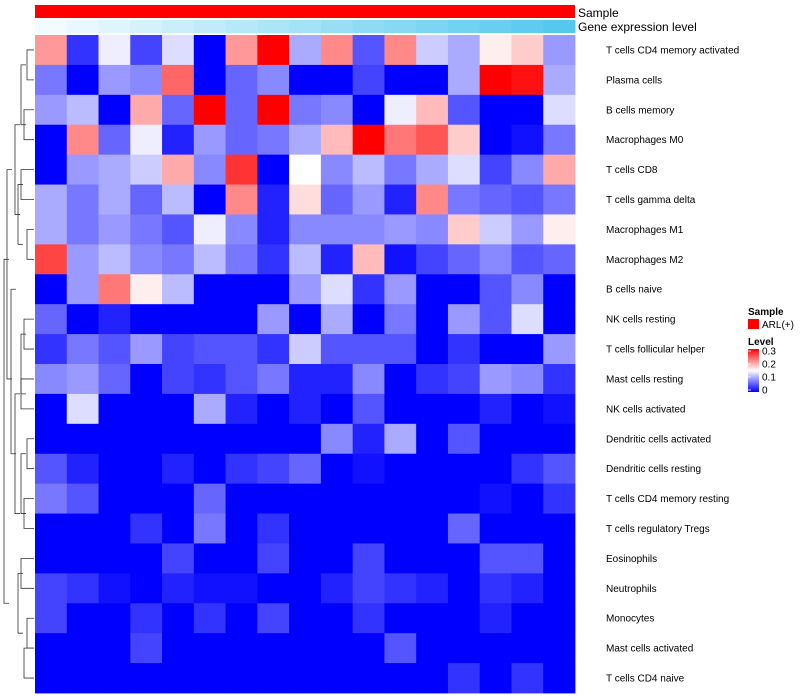  I want to click on row-label: T cells follicular helper, so click(655, 350).